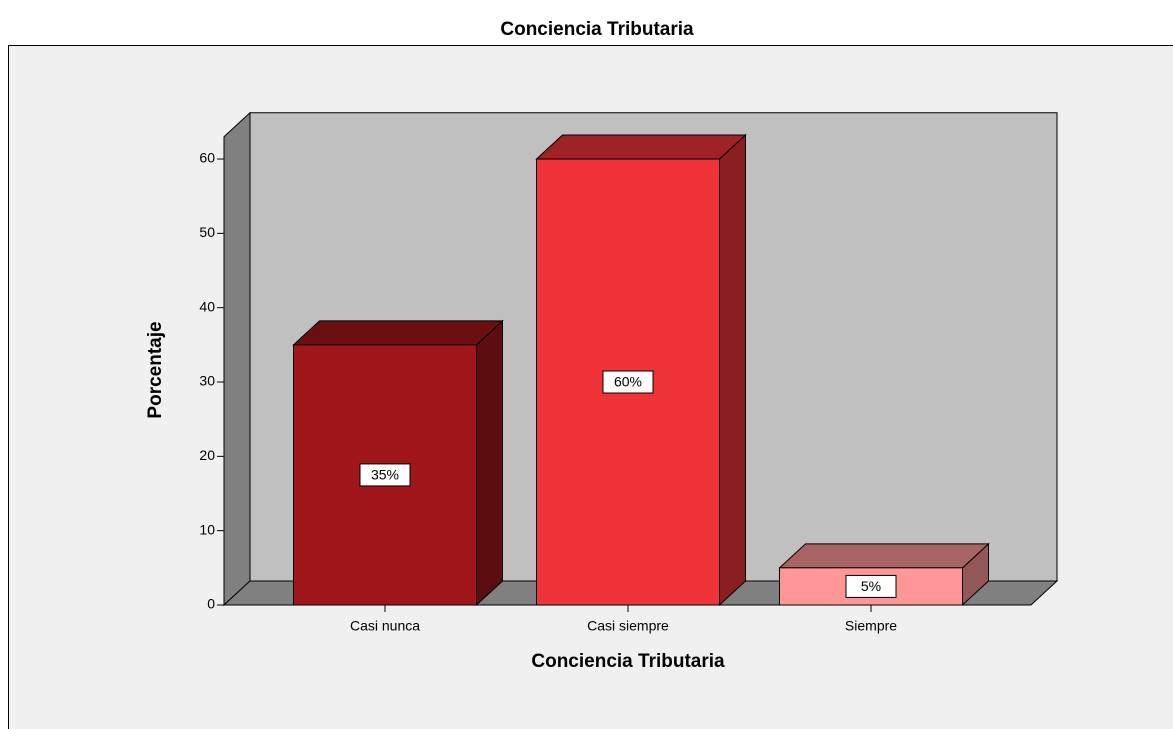 The width and height of the screenshot is (1173, 729). Describe the element at coordinates (211, 604) in the screenshot. I see `y-tick-label: 0` at that location.